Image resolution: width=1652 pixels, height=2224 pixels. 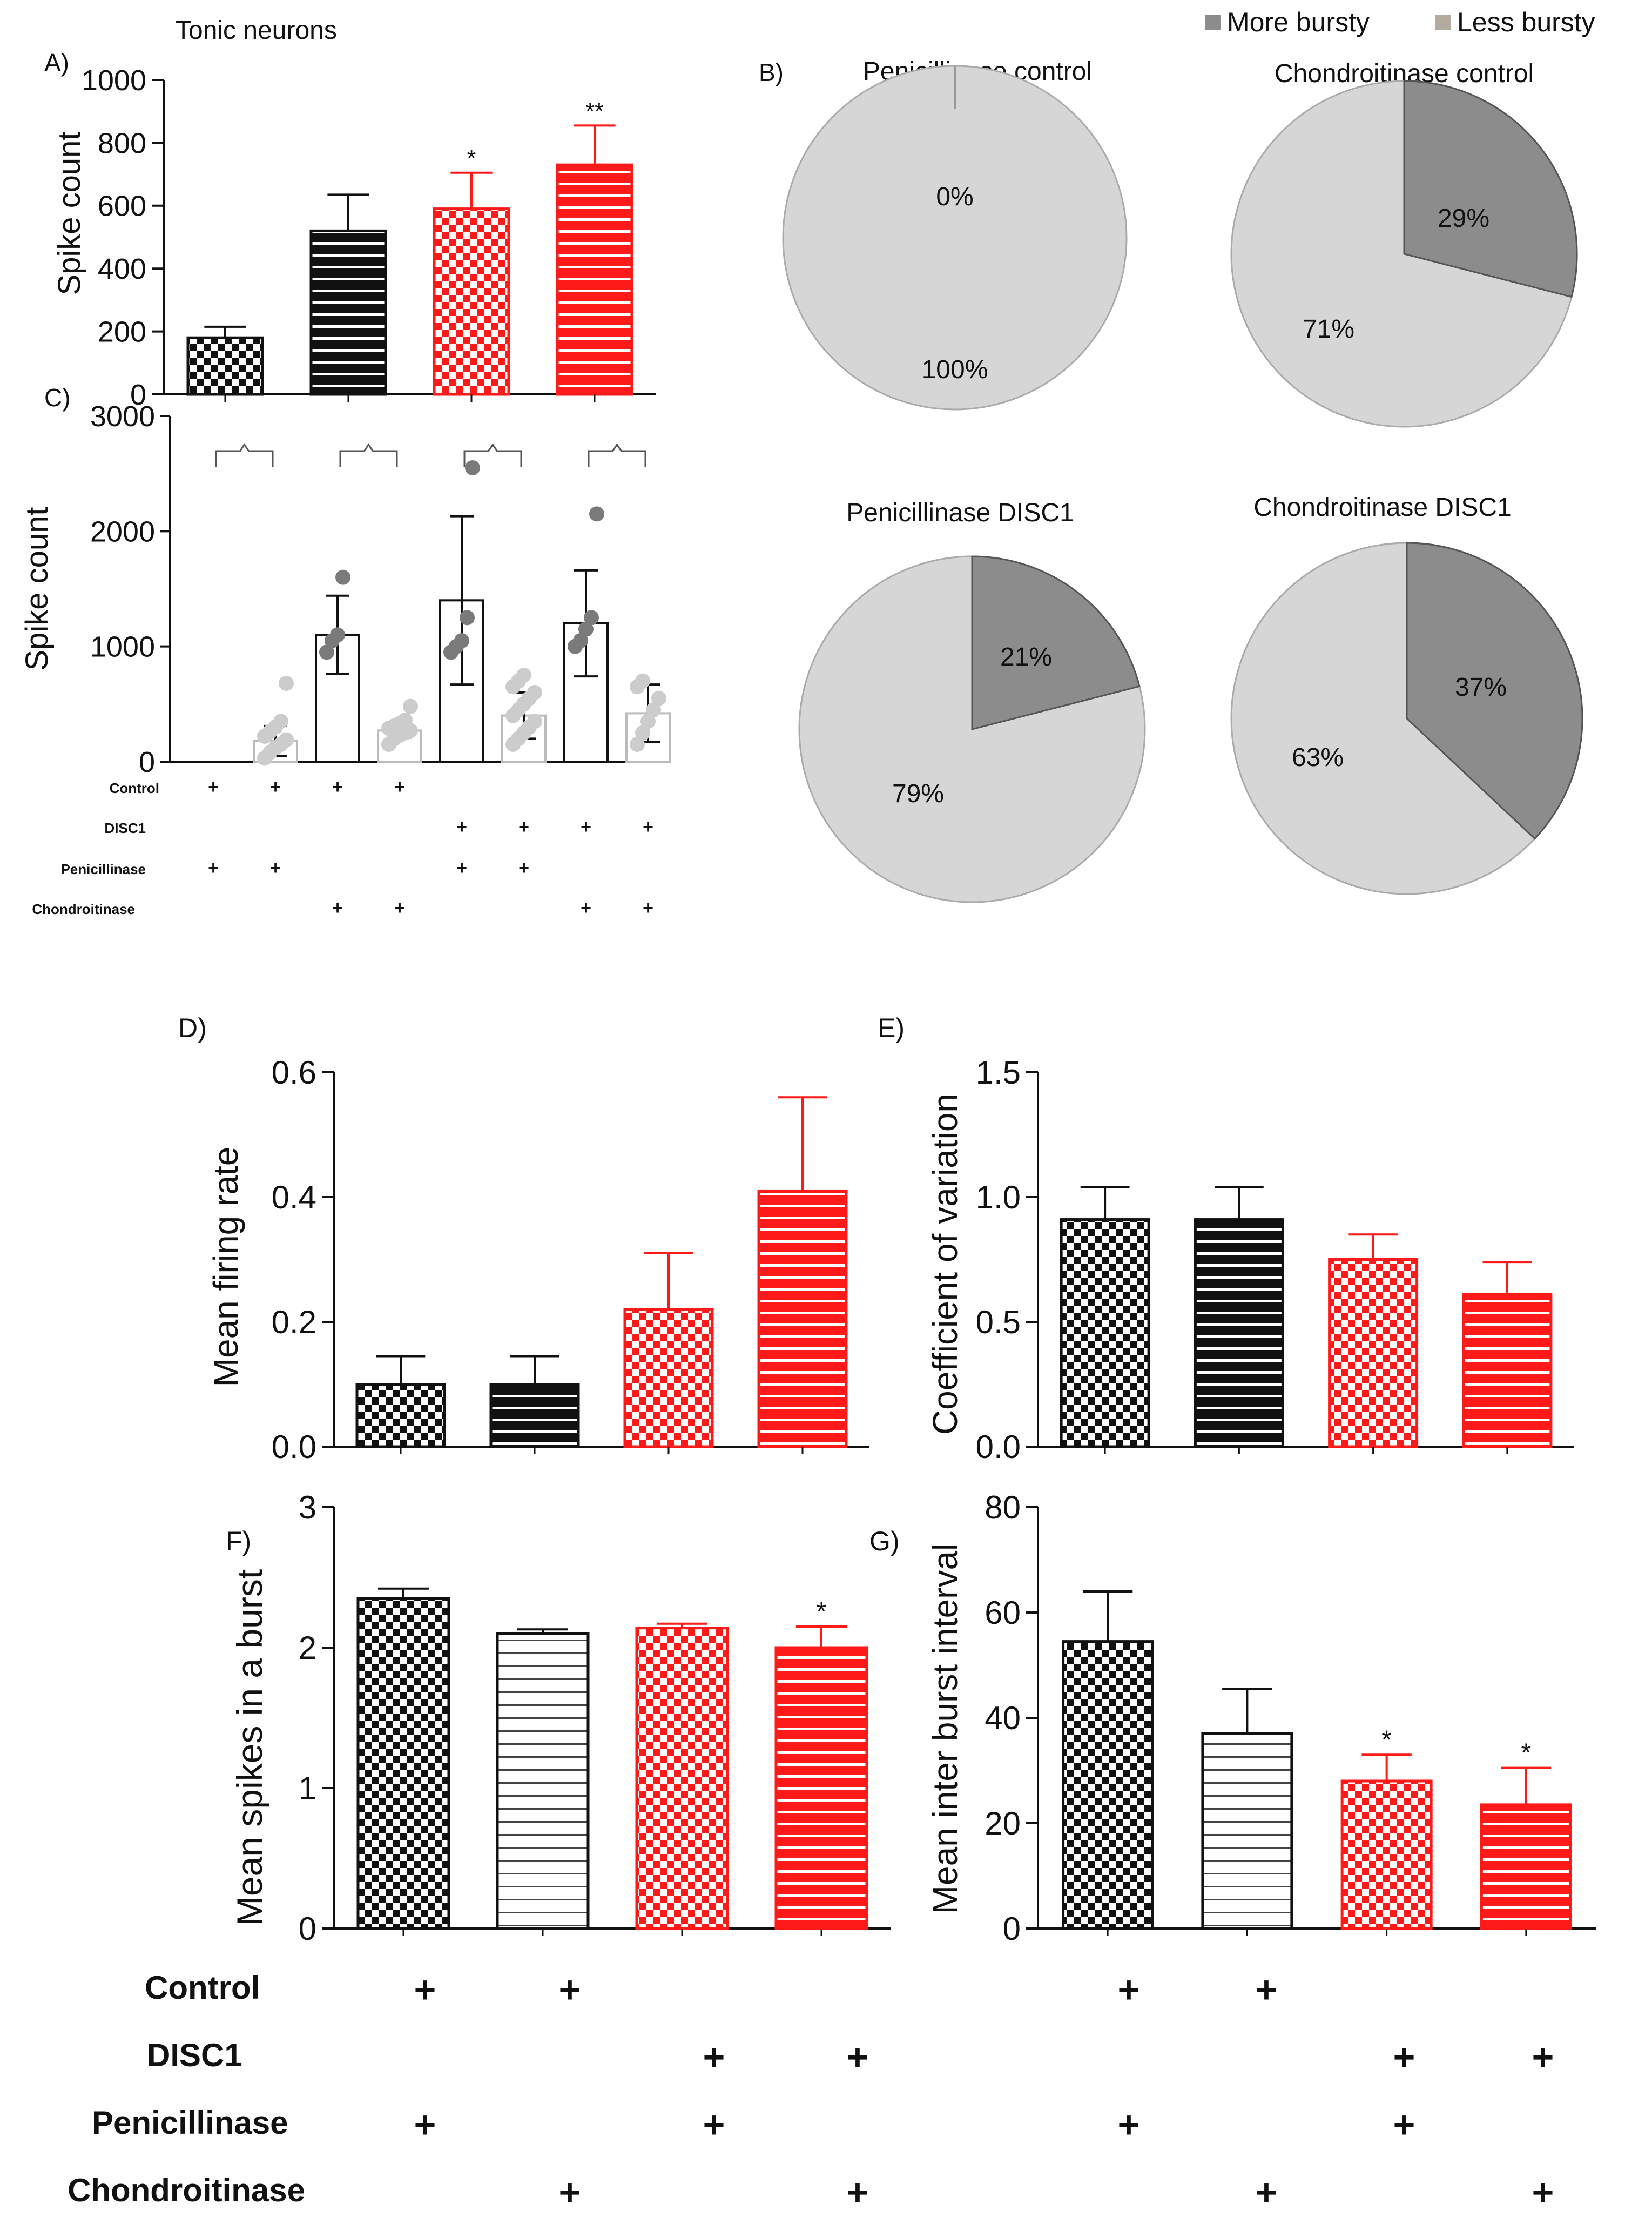 What do you see at coordinates (1481, 687) in the screenshot?
I see `pie-label-more: 37%` at bounding box center [1481, 687].